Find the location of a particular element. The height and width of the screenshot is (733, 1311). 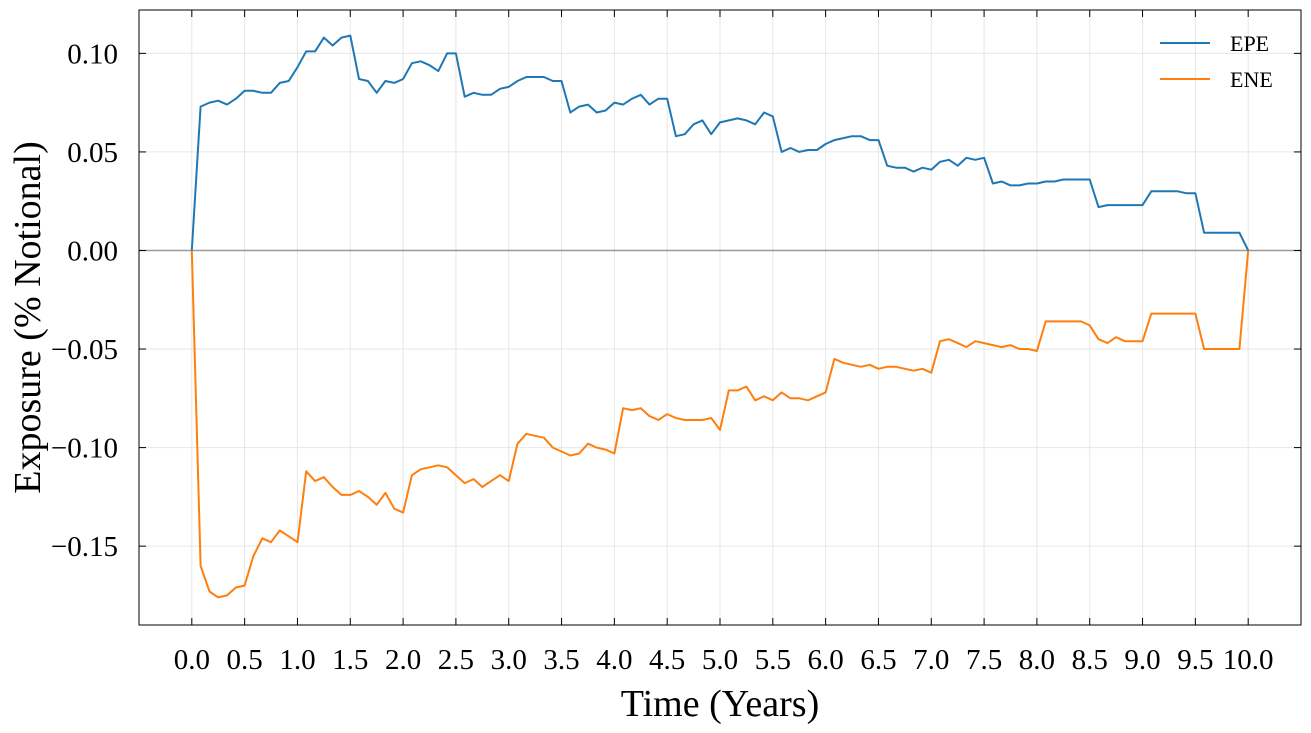

y-tick-label: −0.15 is located at coordinates (84, 547).